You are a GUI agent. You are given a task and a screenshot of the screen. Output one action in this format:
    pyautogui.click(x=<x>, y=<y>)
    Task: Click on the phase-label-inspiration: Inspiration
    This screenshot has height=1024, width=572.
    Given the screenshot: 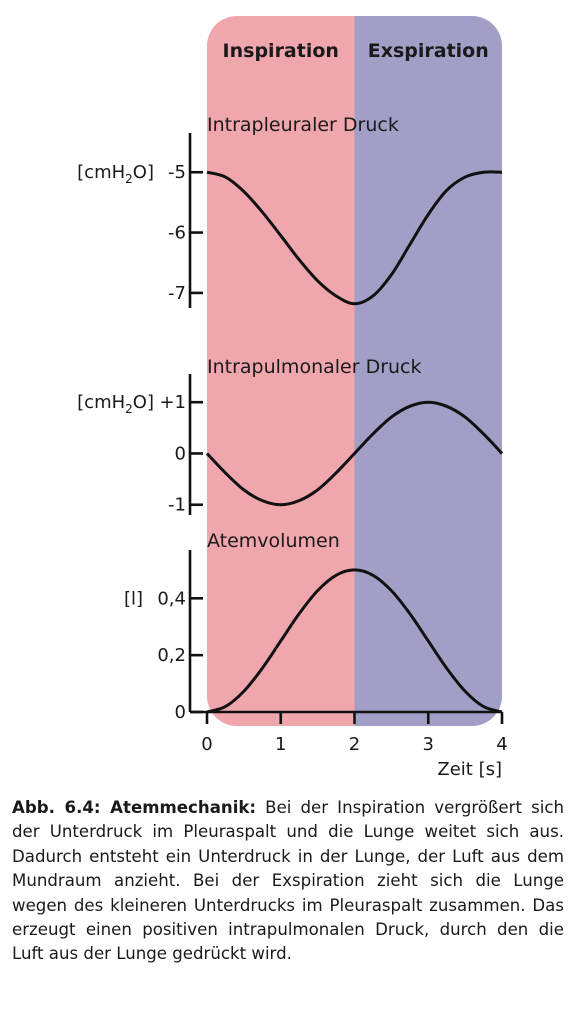 What is the action you would take?
    pyautogui.click(x=281, y=51)
    